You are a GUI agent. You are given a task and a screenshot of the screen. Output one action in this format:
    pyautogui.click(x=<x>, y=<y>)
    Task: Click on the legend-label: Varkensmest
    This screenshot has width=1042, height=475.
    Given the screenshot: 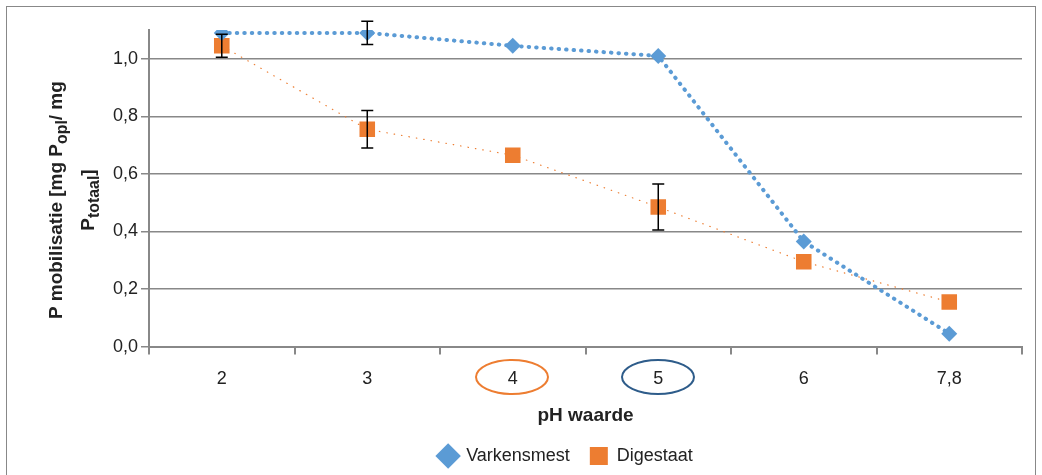 What is the action you would take?
    pyautogui.click(x=518, y=454)
    